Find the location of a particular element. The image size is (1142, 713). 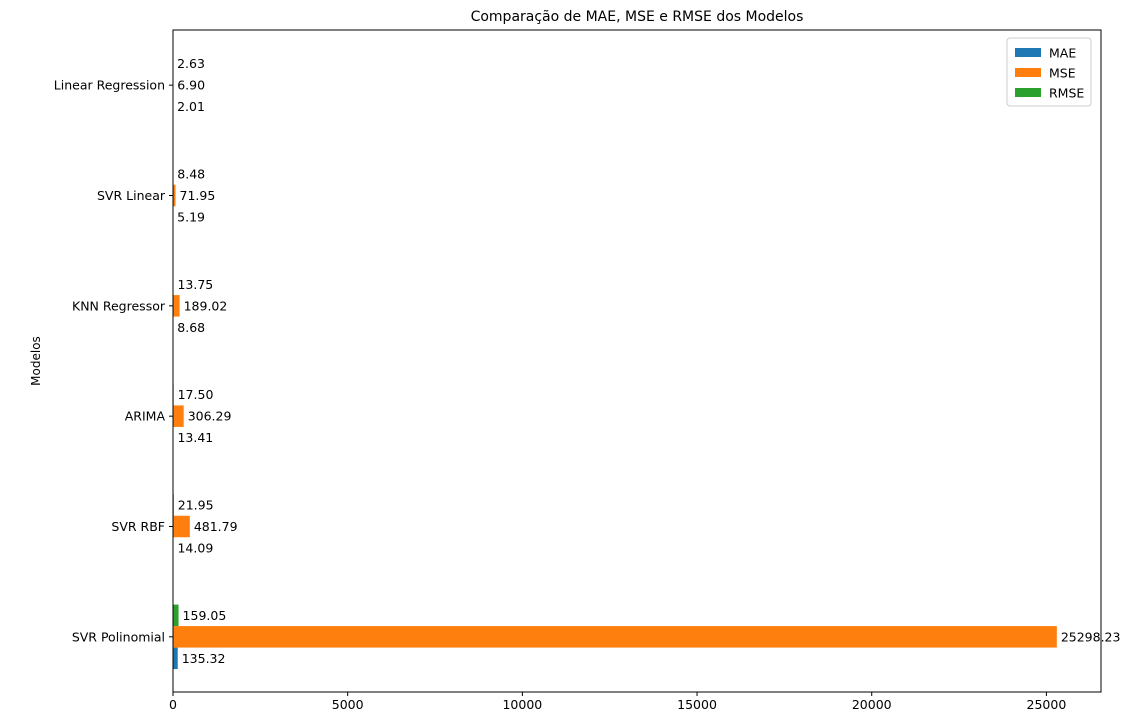

x-tick-label: 0 is located at coordinates (173, 704).